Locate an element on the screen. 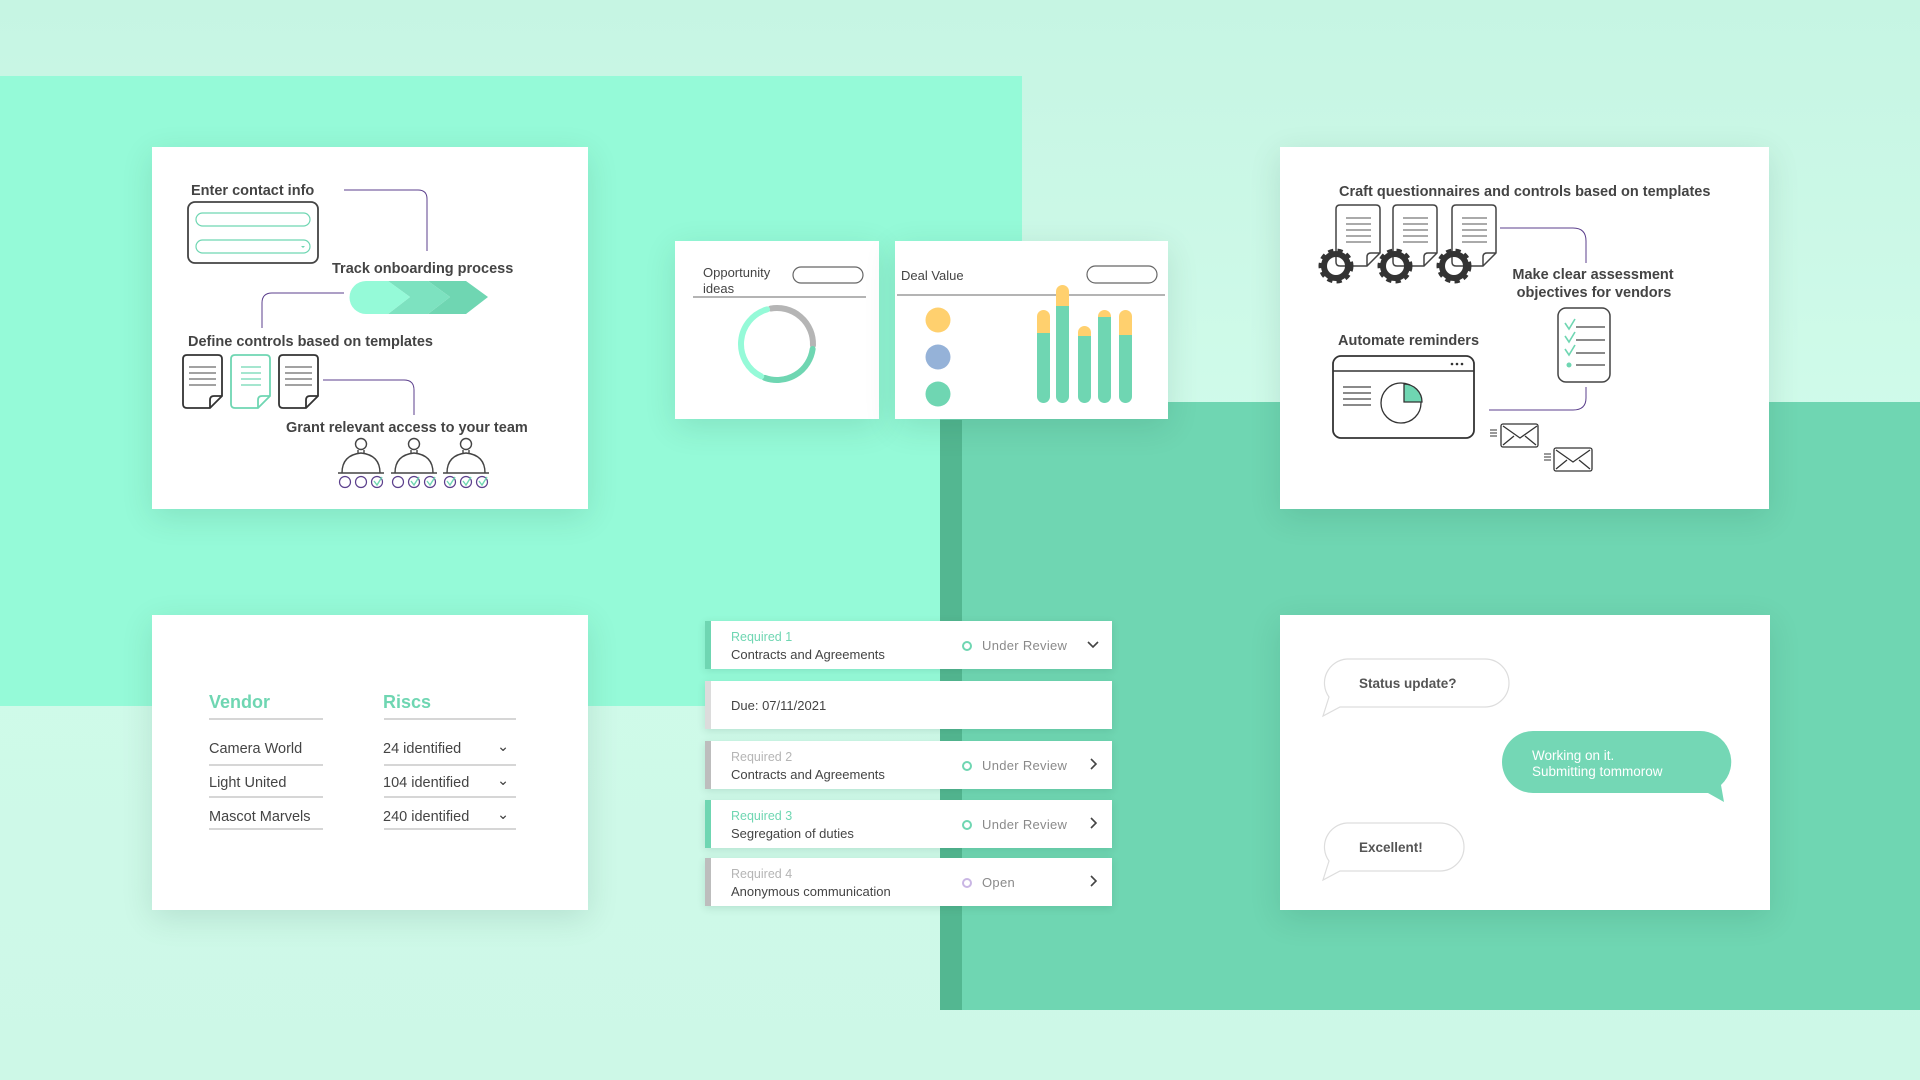 The height and width of the screenshot is (1080, 1920). chat-message: Status update? is located at coordinates (1408, 683).